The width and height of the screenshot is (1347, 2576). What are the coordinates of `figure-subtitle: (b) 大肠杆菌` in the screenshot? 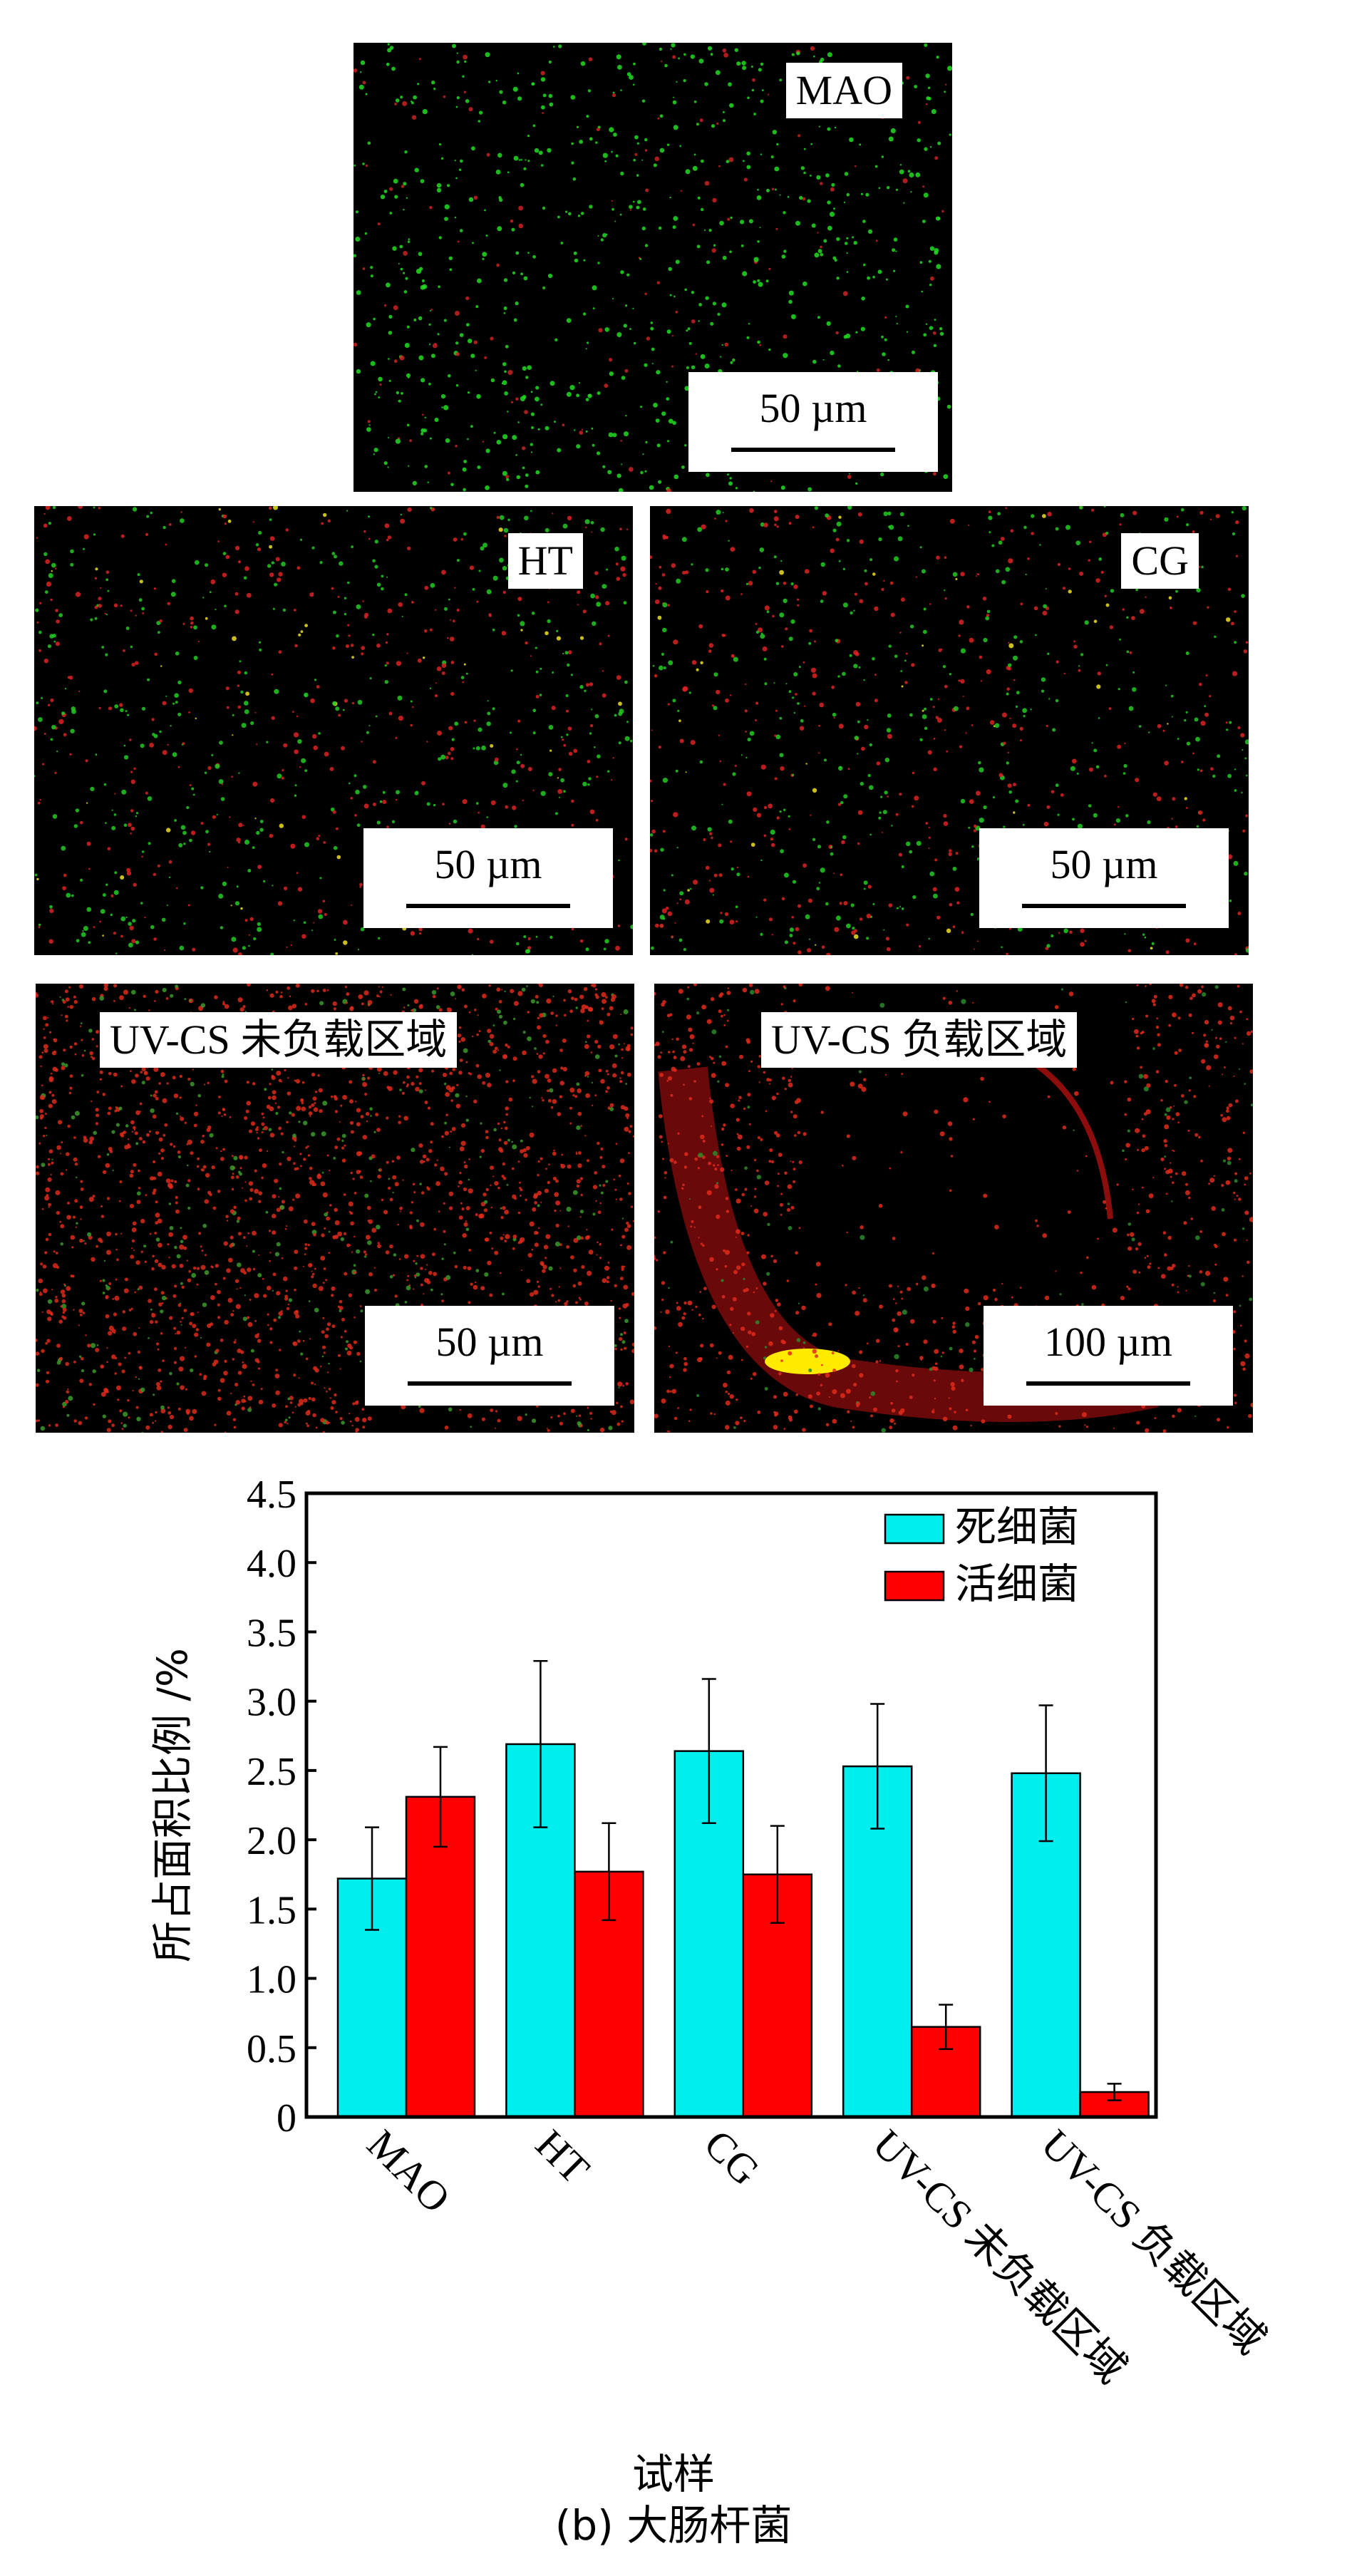 It's located at (673, 2526).